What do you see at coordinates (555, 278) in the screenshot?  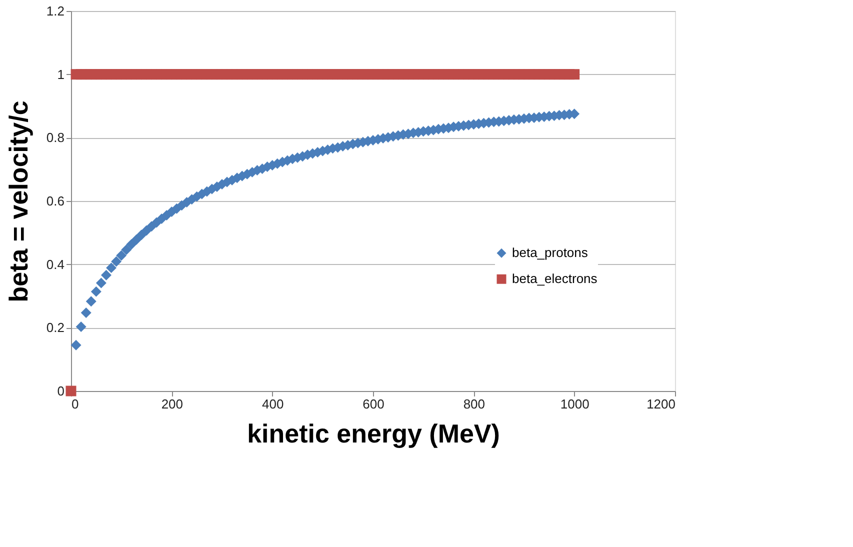 I see `legend-label: beta_electrons` at bounding box center [555, 278].